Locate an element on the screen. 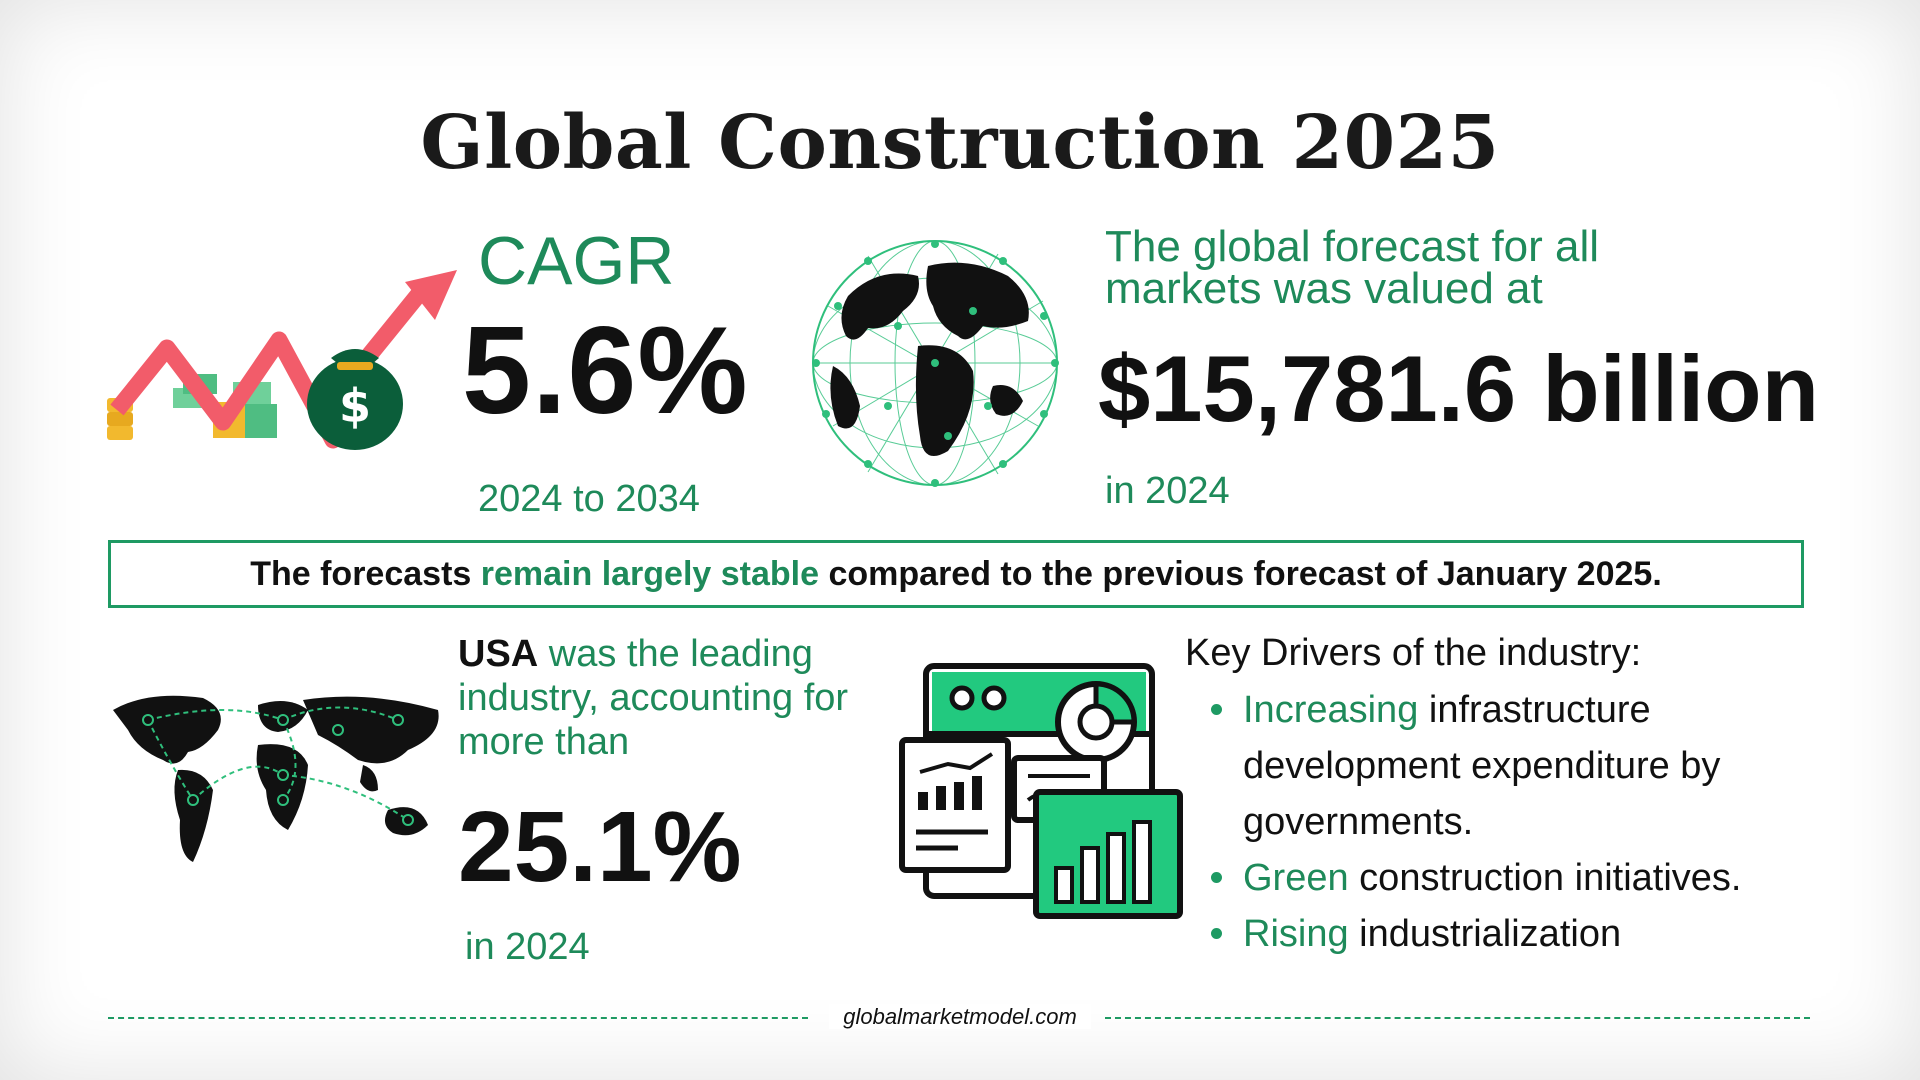  banner-highlight: remain largely stable is located at coordinates (650, 573).